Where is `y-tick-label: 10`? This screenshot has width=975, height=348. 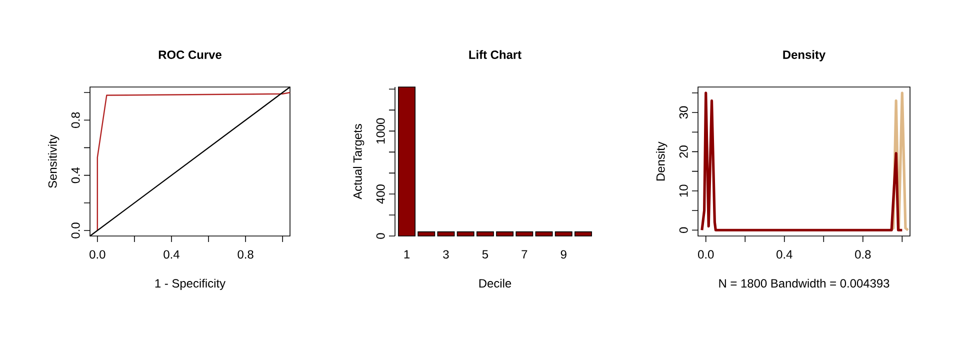 y-tick-label: 10 is located at coordinates (683, 190).